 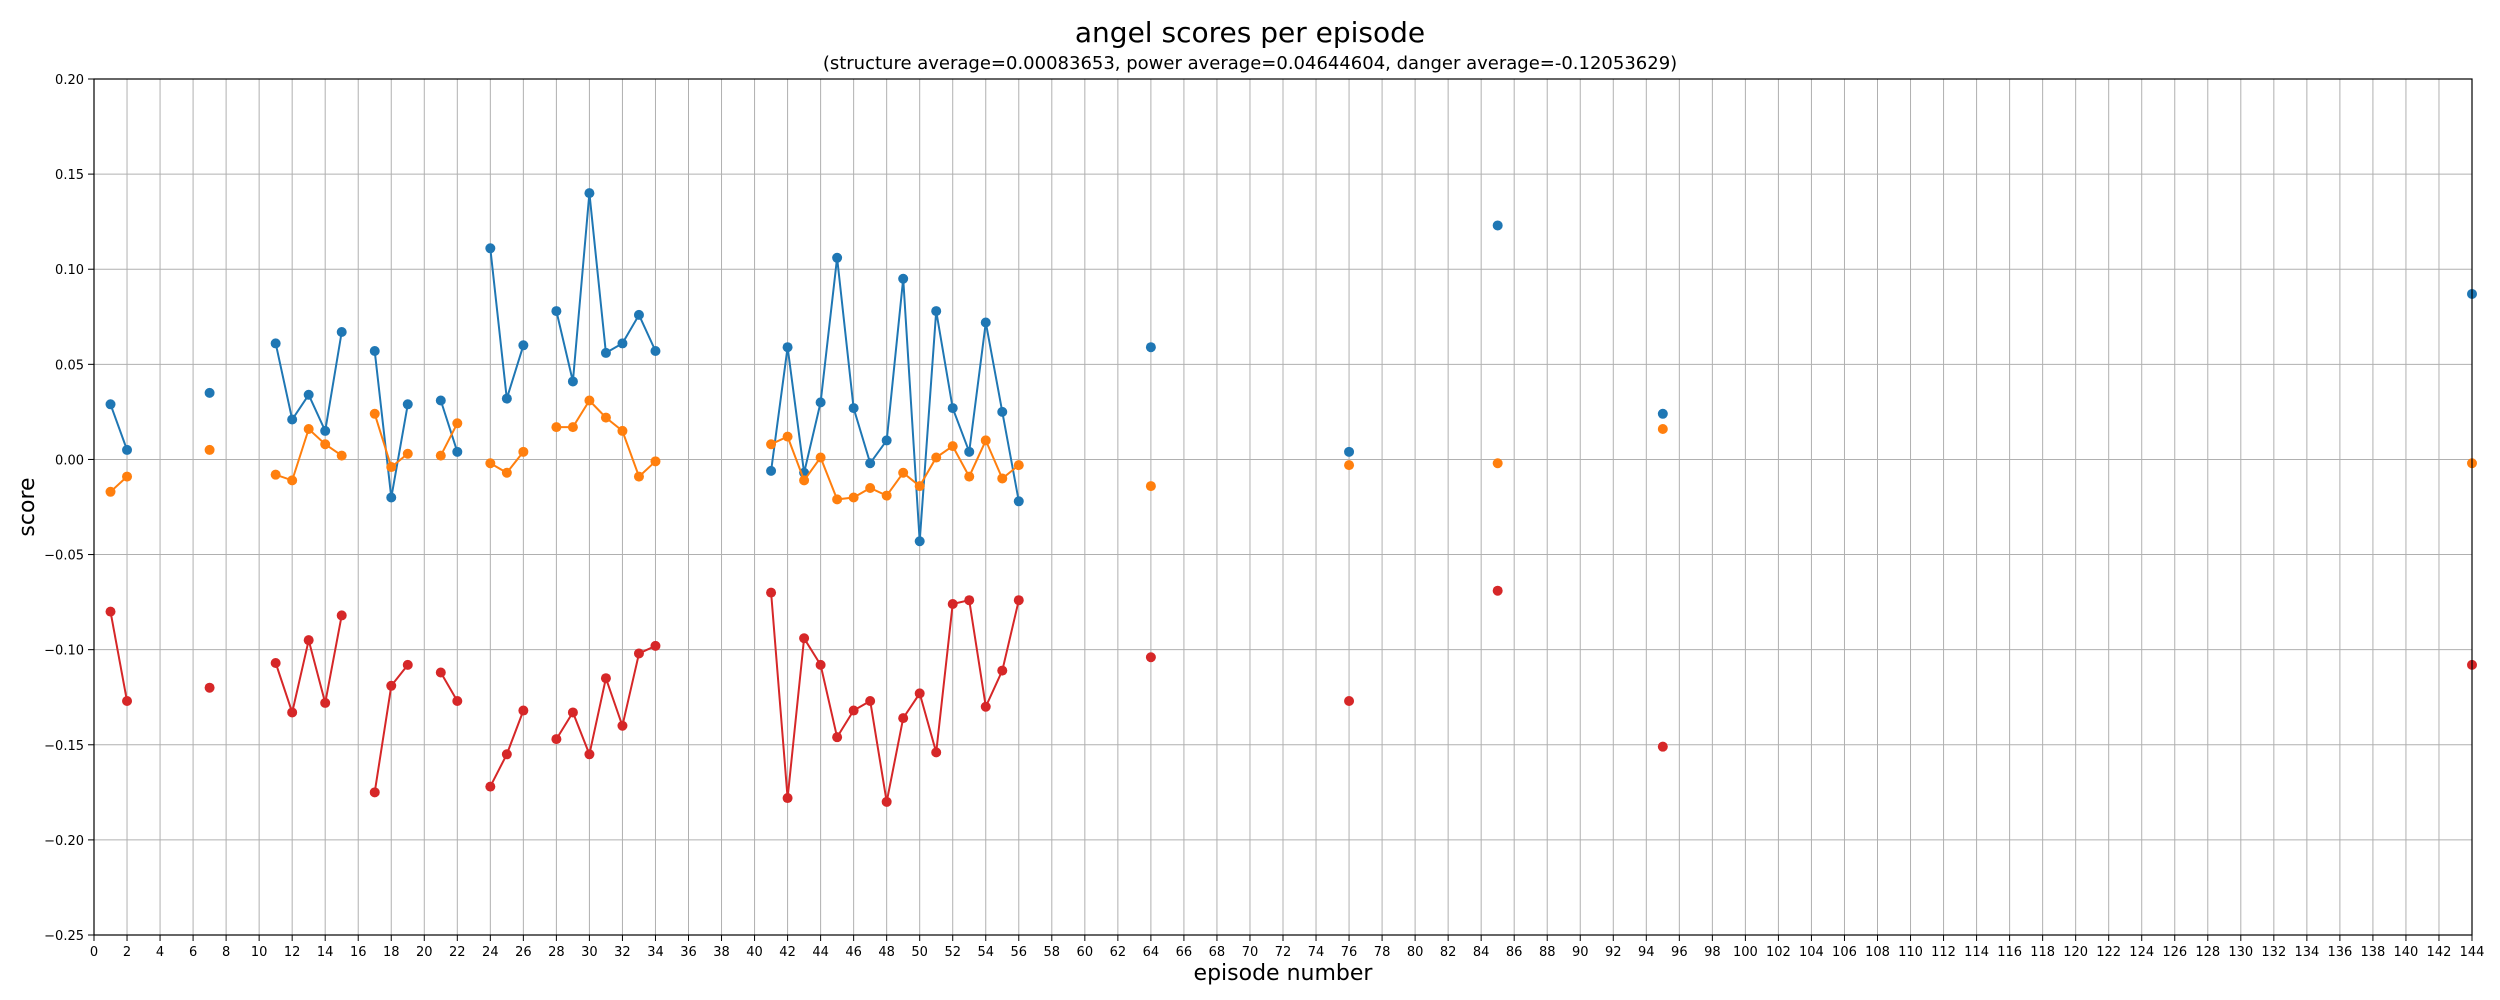 I want to click on x-tick-label: 136, so click(x=2339, y=952).